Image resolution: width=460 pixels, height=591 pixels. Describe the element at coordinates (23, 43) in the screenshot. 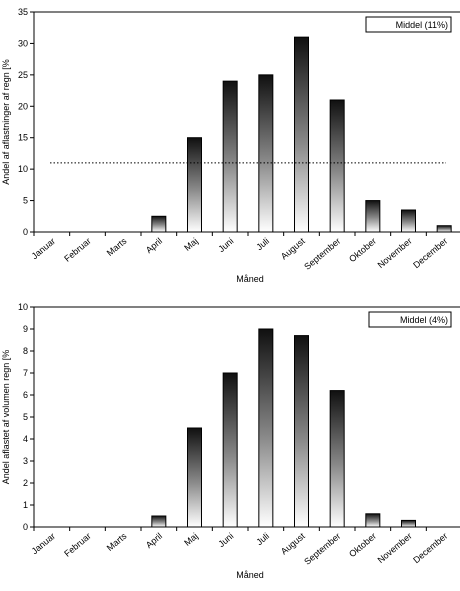

I see `y-tick-label: 30` at that location.